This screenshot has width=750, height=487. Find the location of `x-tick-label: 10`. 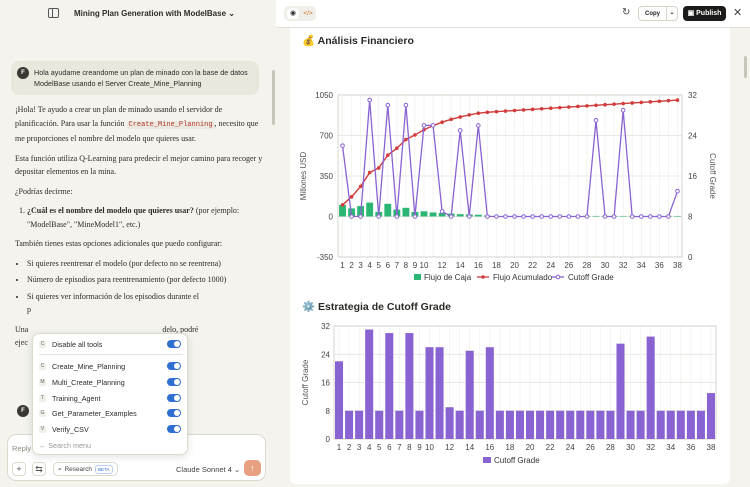

x-tick-label: 10 is located at coordinates (424, 265).